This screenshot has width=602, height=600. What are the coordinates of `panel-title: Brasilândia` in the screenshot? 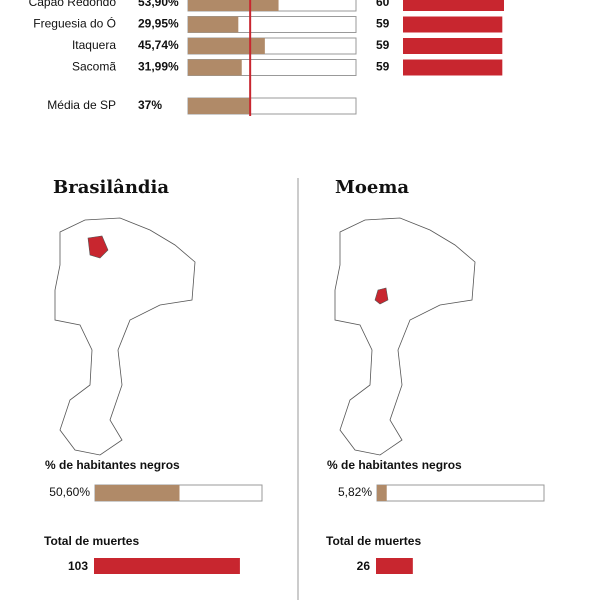 It's located at (111, 187).